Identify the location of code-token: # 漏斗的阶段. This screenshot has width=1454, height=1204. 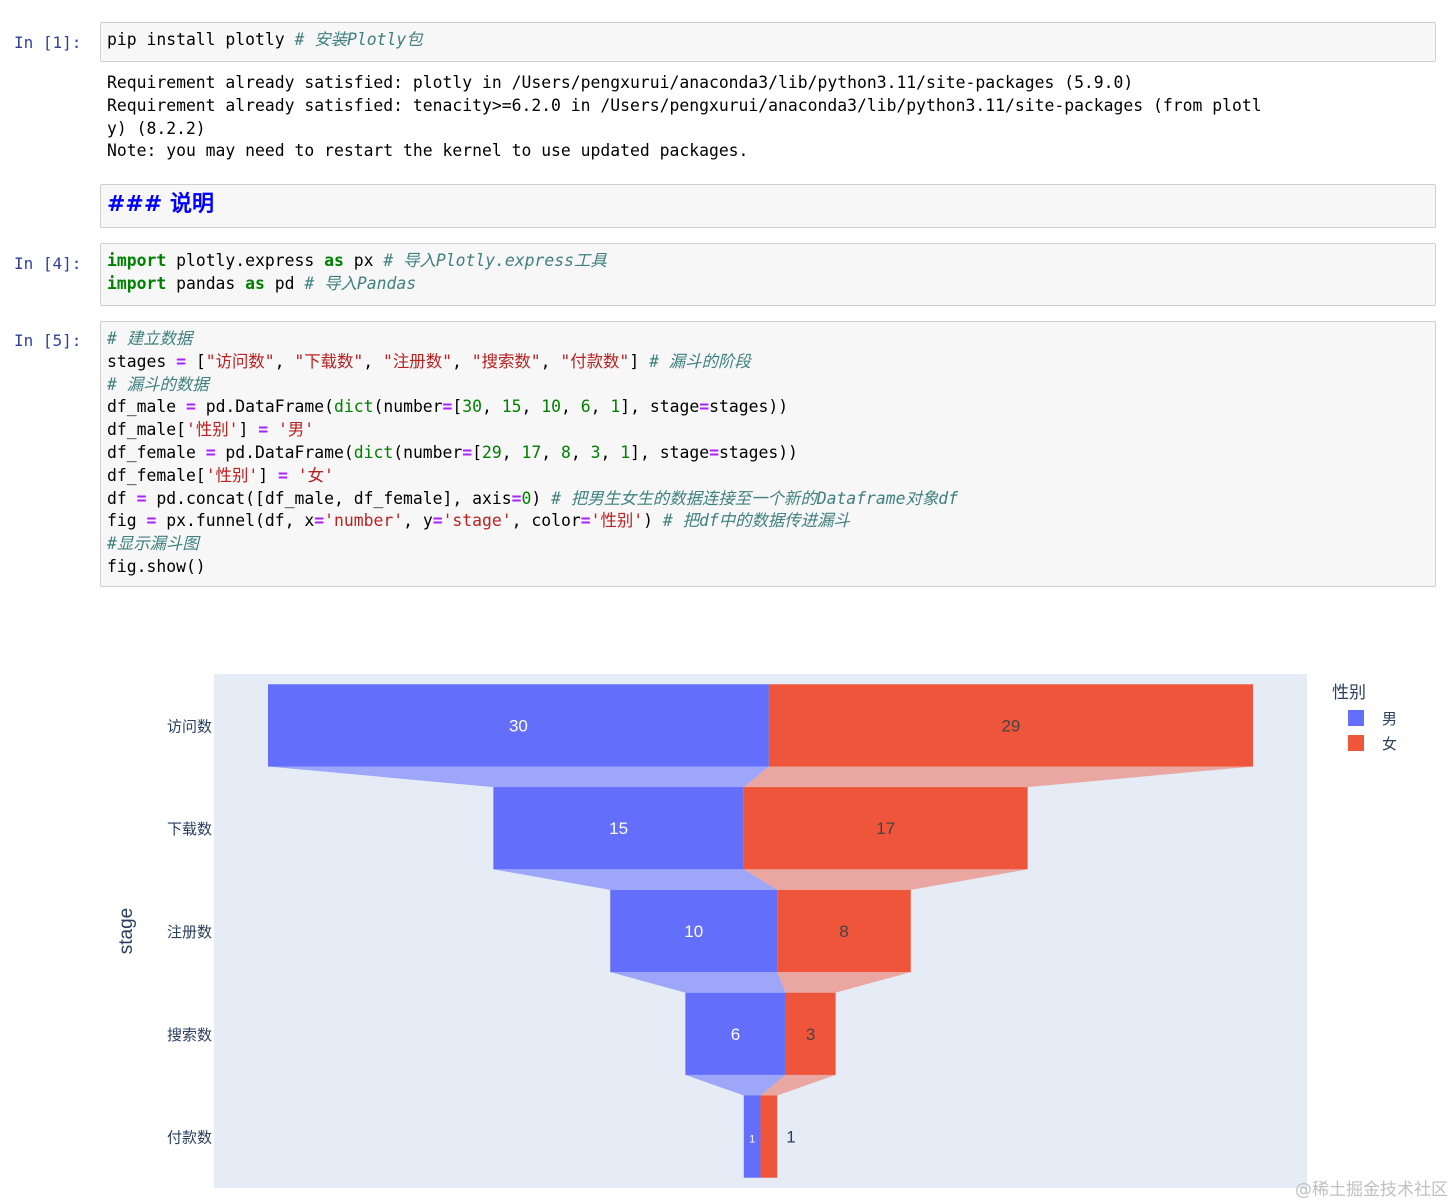
(700, 361).